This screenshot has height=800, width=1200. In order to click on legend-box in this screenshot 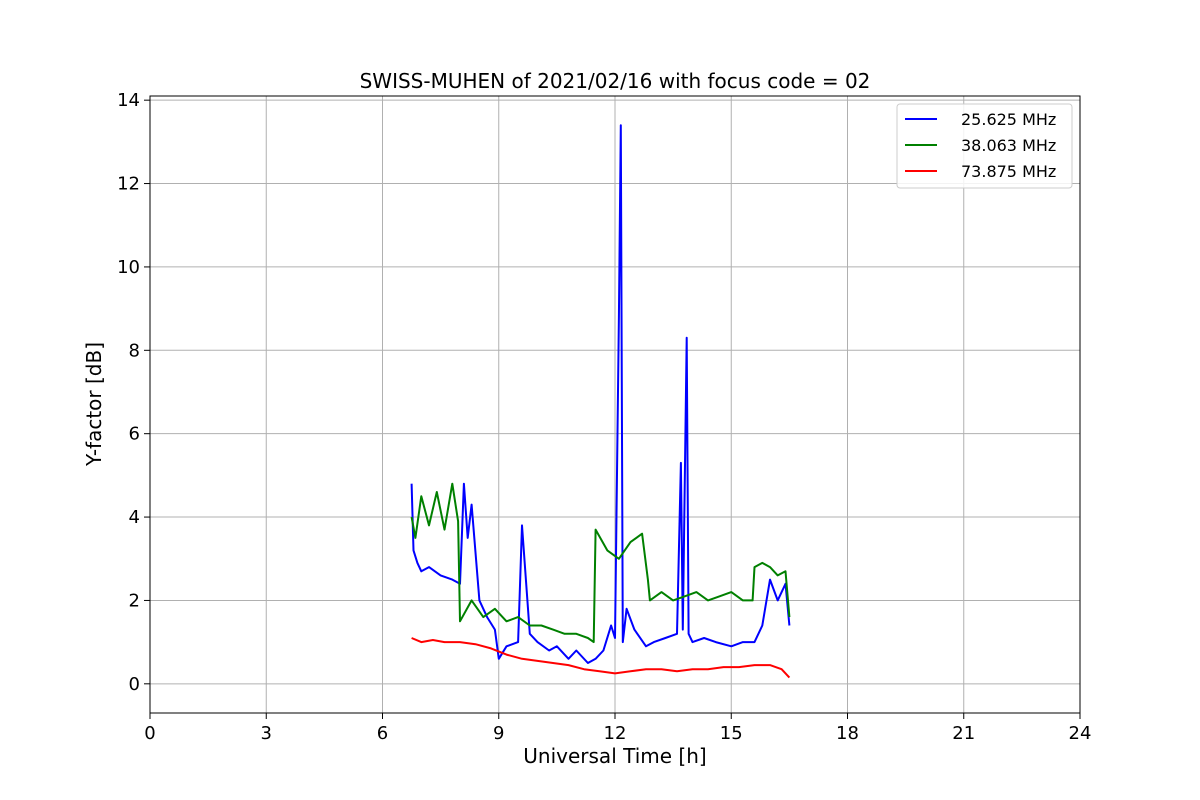, I will do `click(984, 146)`.